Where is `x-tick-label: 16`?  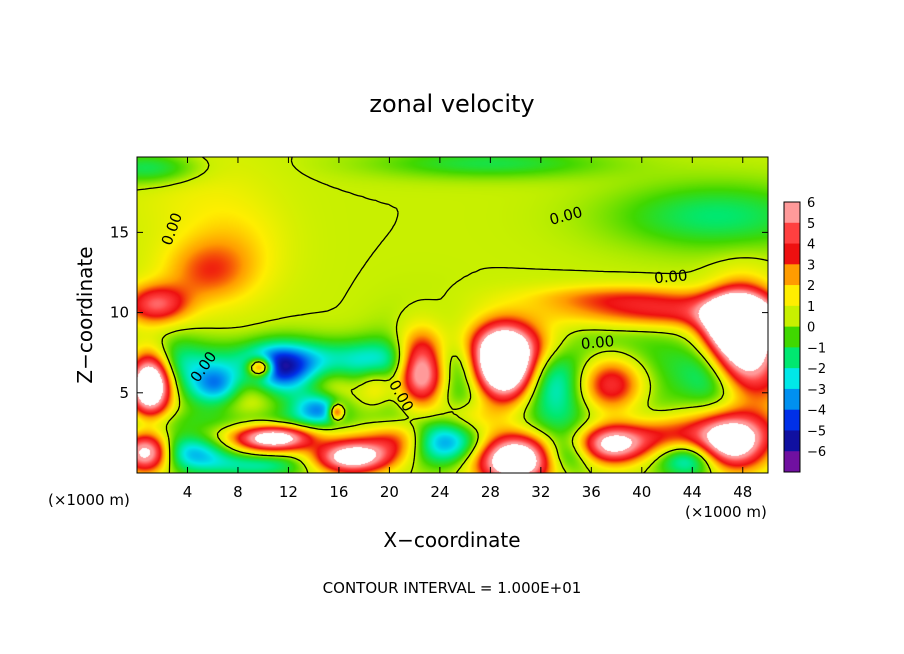 x-tick-label: 16 is located at coordinates (338, 492).